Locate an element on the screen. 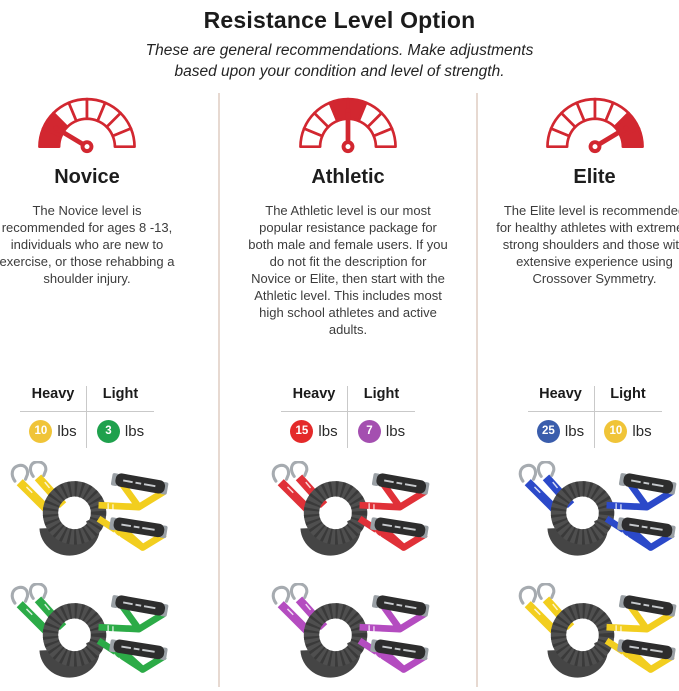 Image resolution: width=679 pixels, height=691 pixels. heavy-weight-cell: 10 lbs is located at coordinates (53, 429).